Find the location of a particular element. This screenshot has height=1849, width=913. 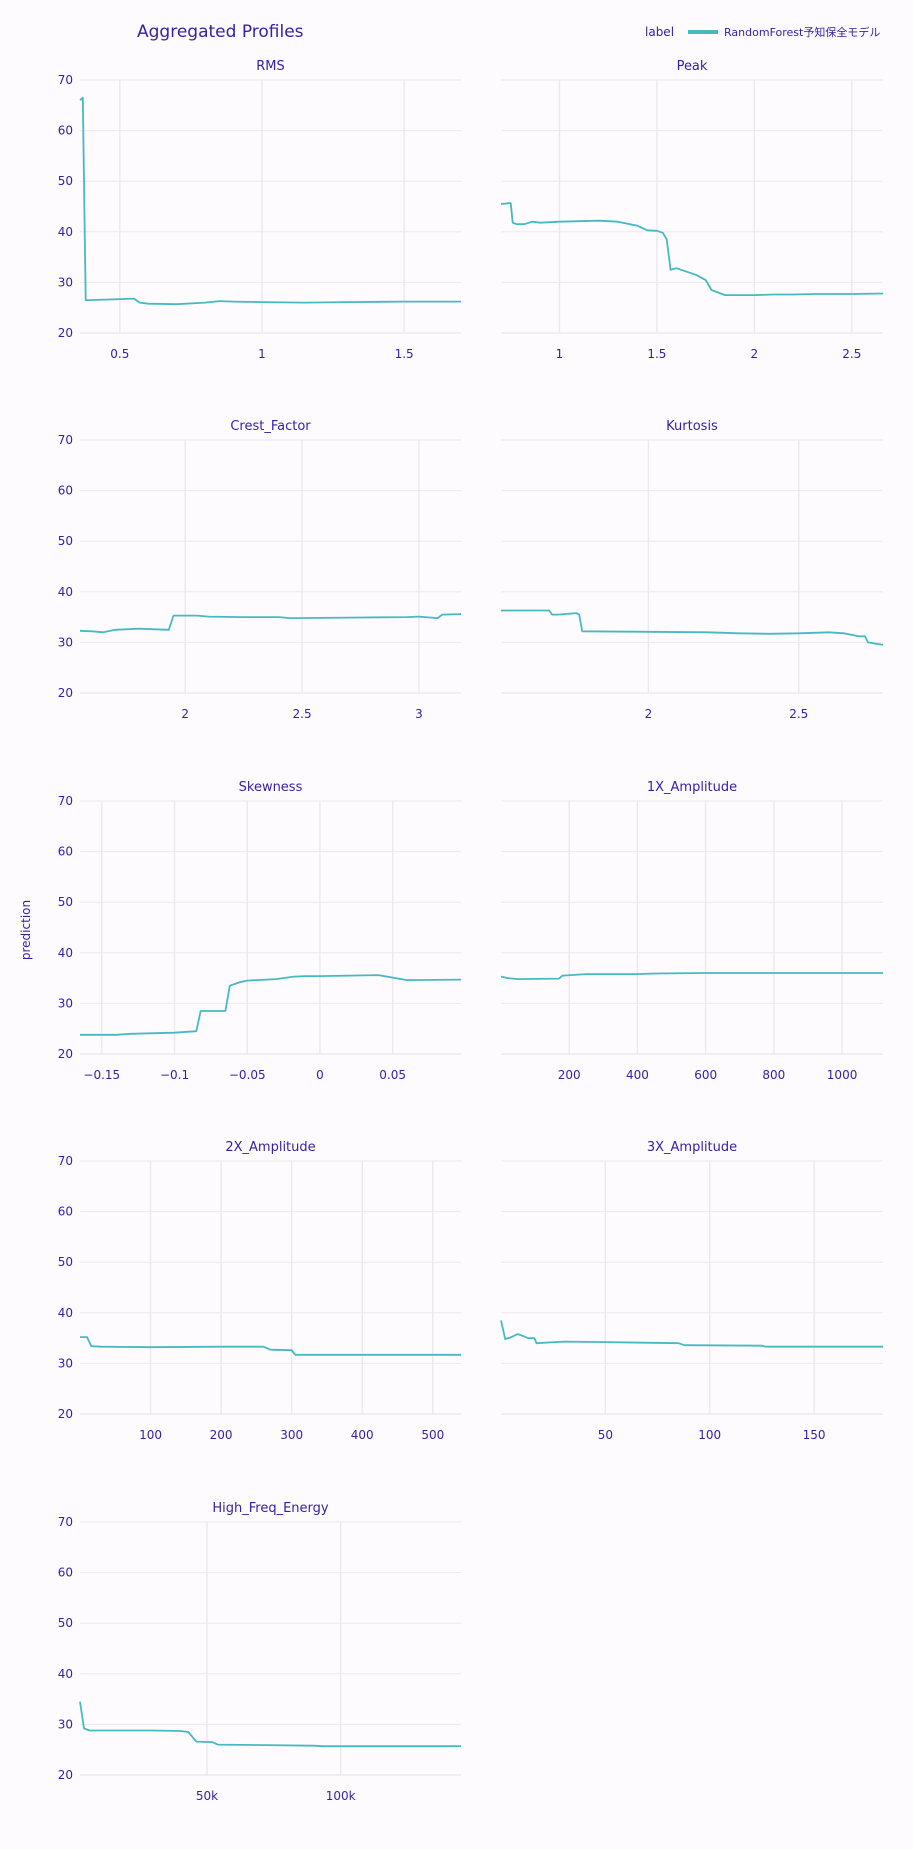

series-line-peak is located at coordinates (692, 249).